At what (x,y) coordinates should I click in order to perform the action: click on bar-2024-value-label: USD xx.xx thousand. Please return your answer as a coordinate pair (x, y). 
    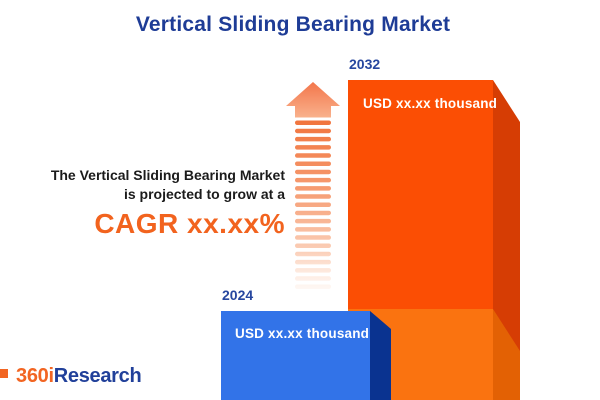
    Looking at the image, I should click on (302, 333).